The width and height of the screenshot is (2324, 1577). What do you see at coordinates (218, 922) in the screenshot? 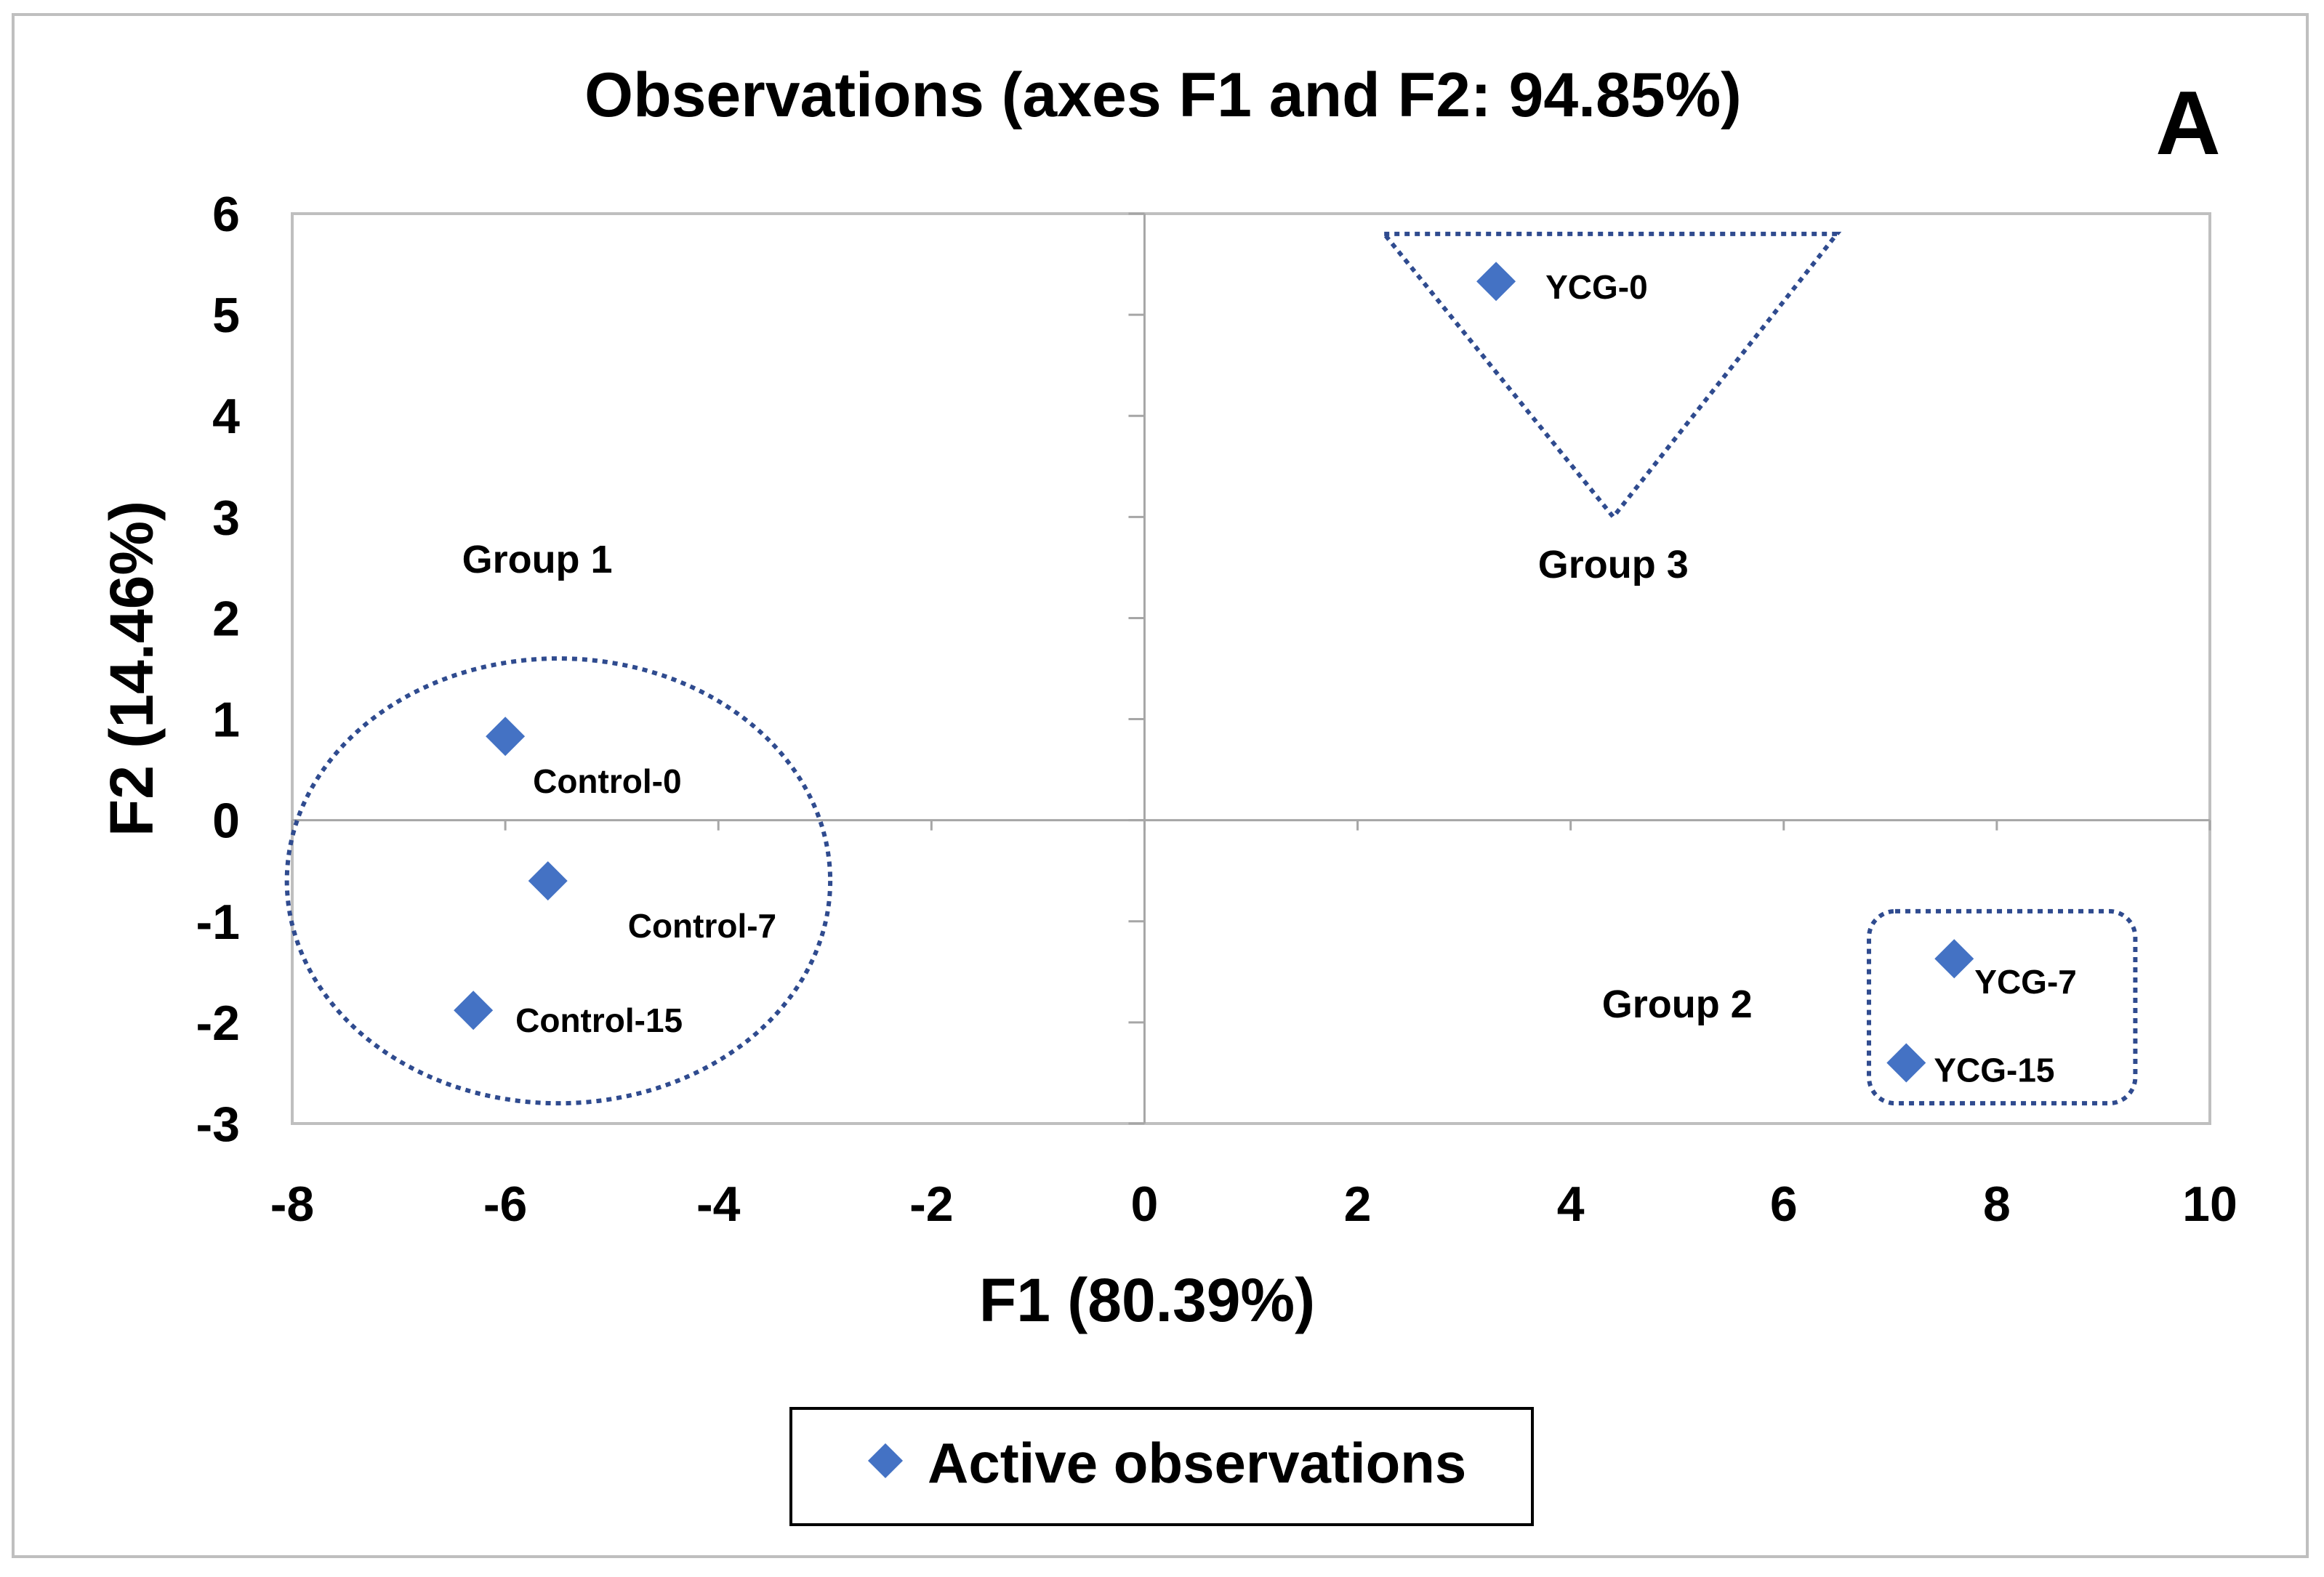
I see `y-tick-label: -1` at bounding box center [218, 922].